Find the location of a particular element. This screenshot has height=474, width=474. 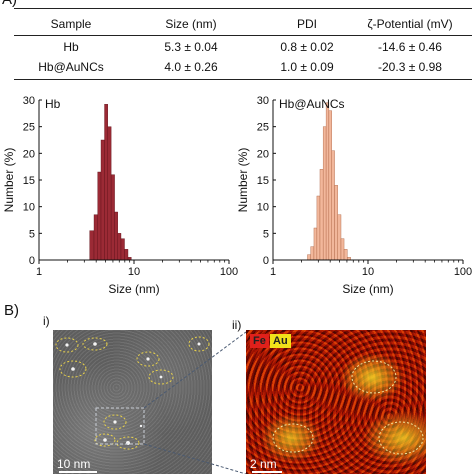

table-header-size: Size (nm) is located at coordinates (191, 24).